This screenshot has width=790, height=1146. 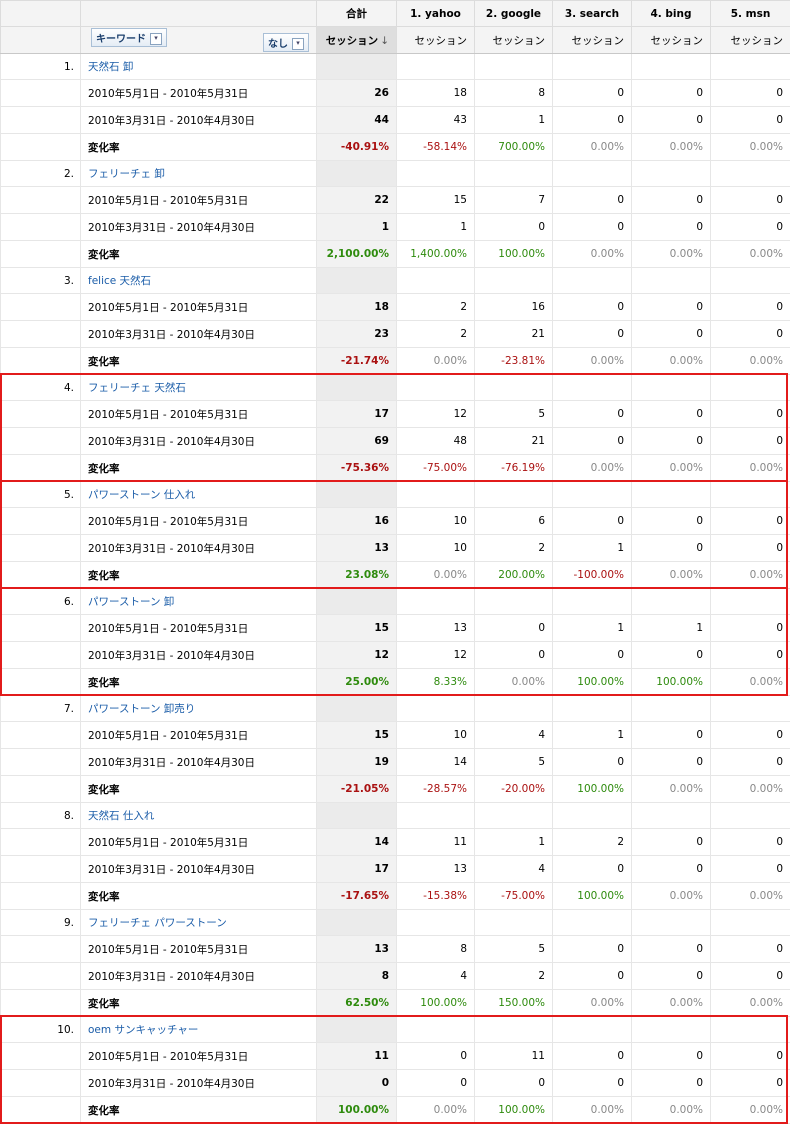 What do you see at coordinates (592, 13) in the screenshot?
I see `source-column-header-search: 3. search` at bounding box center [592, 13].